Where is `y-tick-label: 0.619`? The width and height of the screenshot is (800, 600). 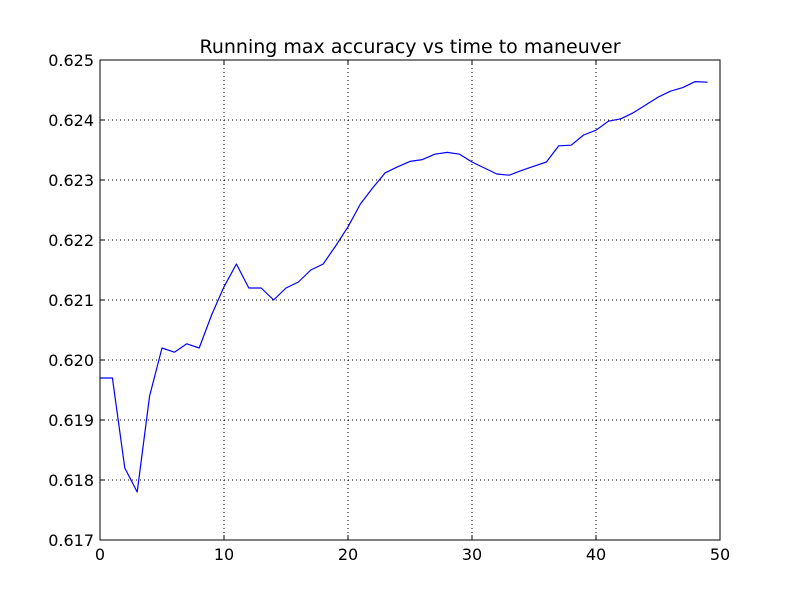
y-tick-label: 0.619 is located at coordinates (71, 420).